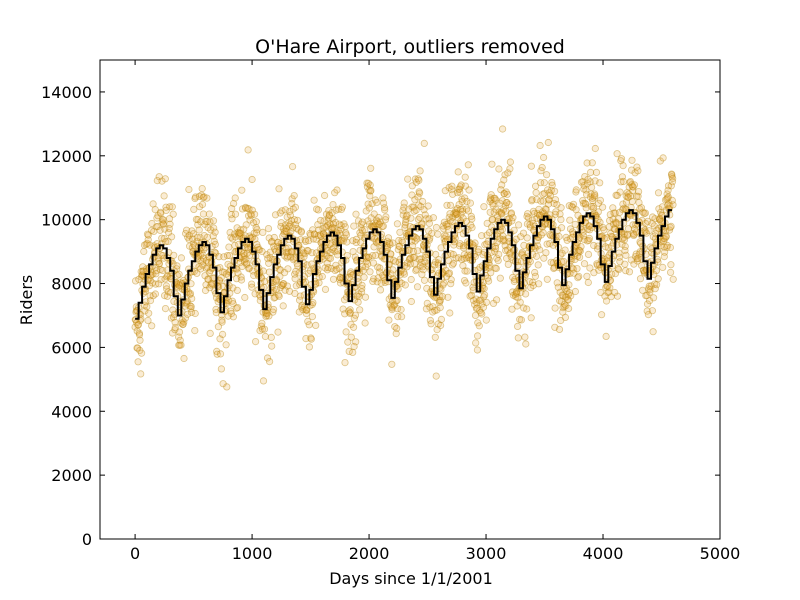 This screenshot has height=600, width=800. Describe the element at coordinates (603, 553) in the screenshot. I see `x-tick-label: 4000` at that location.